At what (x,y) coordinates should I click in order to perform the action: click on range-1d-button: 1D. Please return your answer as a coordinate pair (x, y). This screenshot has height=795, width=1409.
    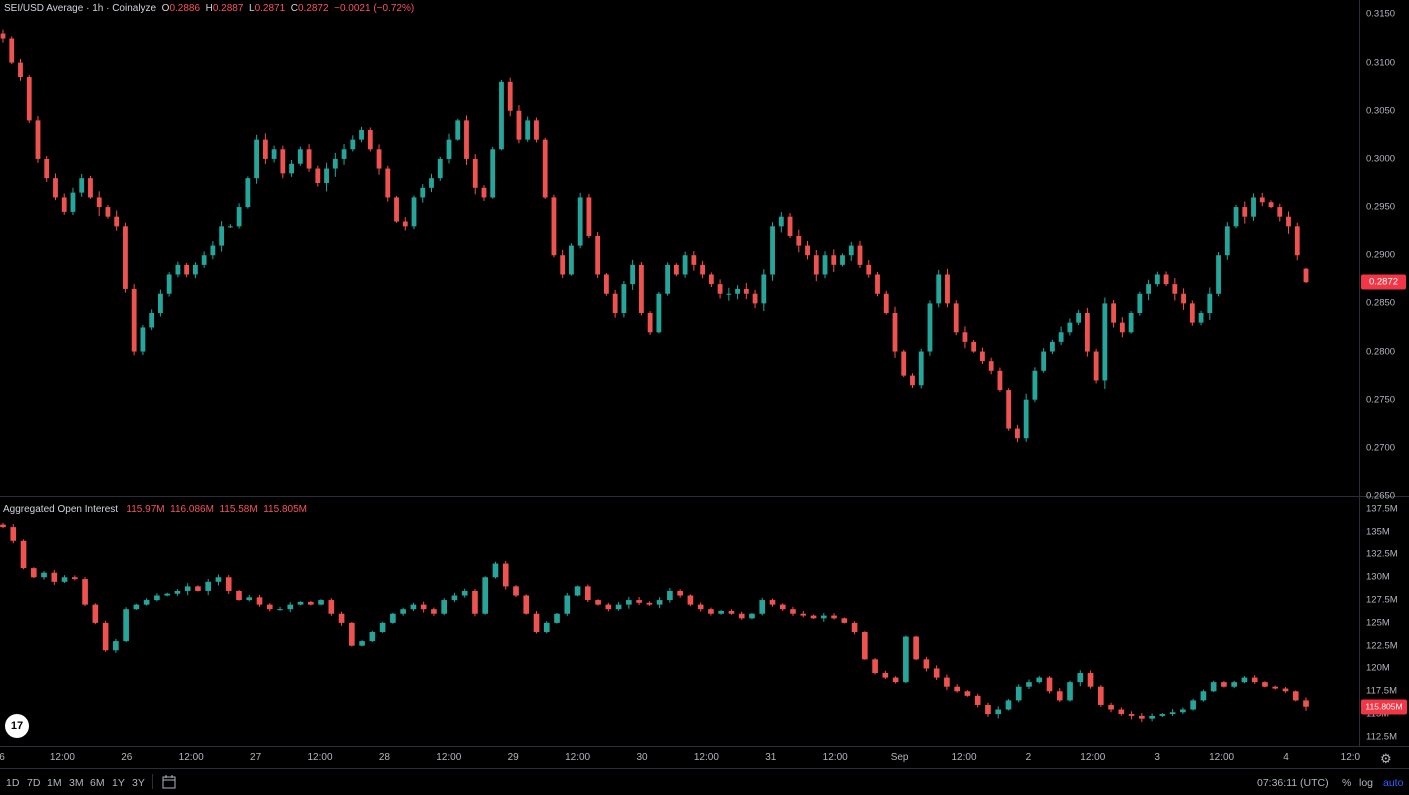
    Looking at the image, I should click on (13, 783).